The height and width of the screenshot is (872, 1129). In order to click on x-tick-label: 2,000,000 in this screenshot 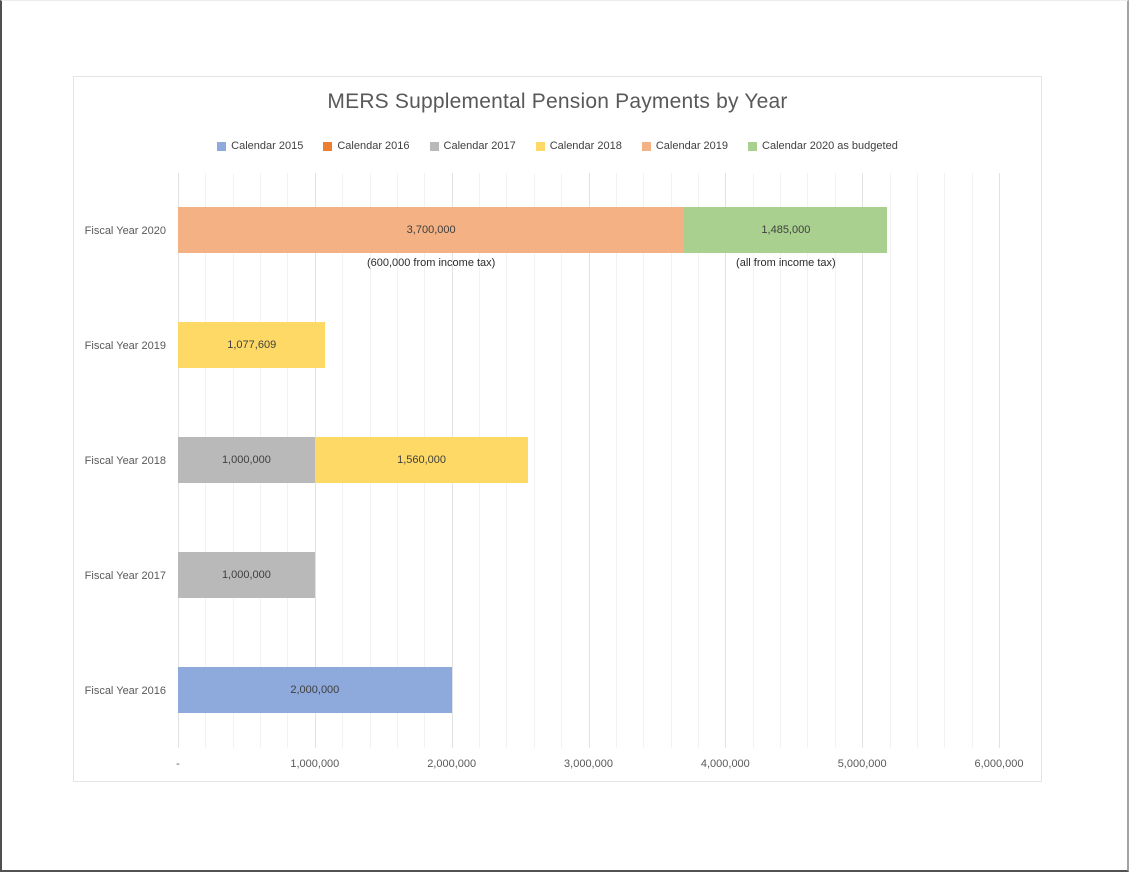, I will do `click(452, 764)`.